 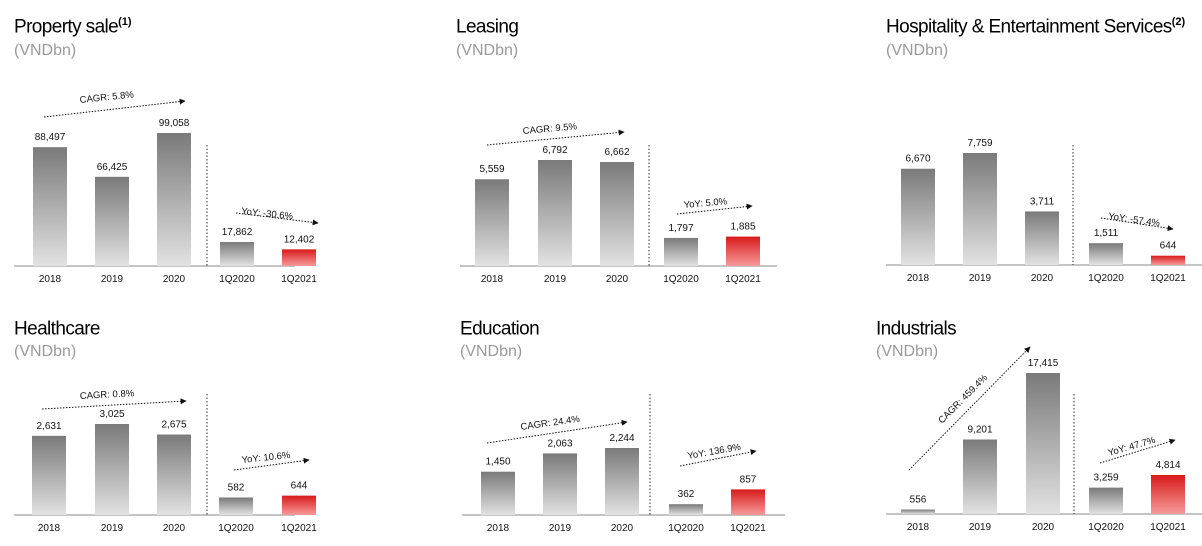 What do you see at coordinates (1167, 465) in the screenshot?
I see `value-label: 4,814` at bounding box center [1167, 465].